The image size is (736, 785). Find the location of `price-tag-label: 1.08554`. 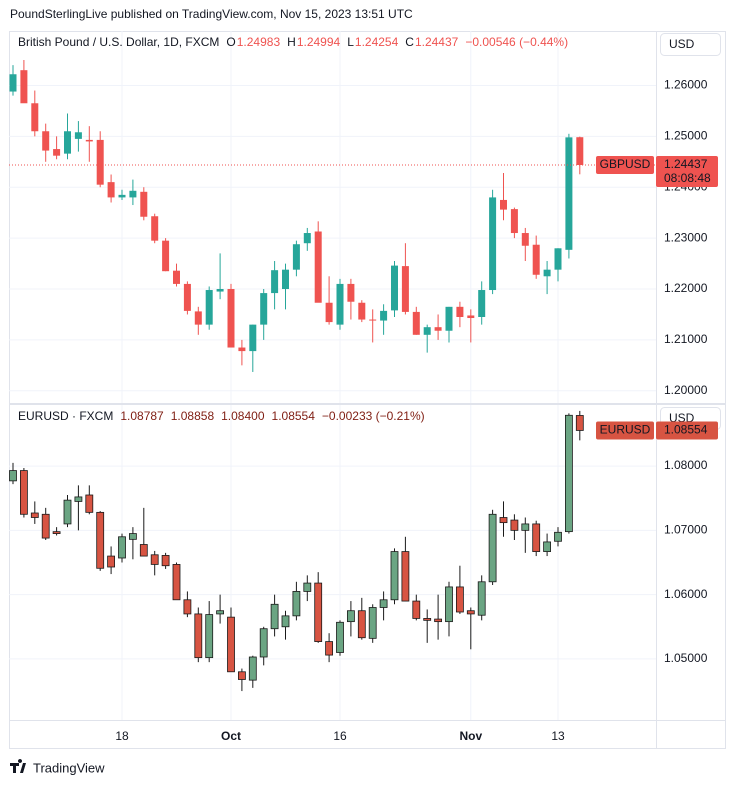

price-tag-label: 1.08554 is located at coordinates (686, 430).